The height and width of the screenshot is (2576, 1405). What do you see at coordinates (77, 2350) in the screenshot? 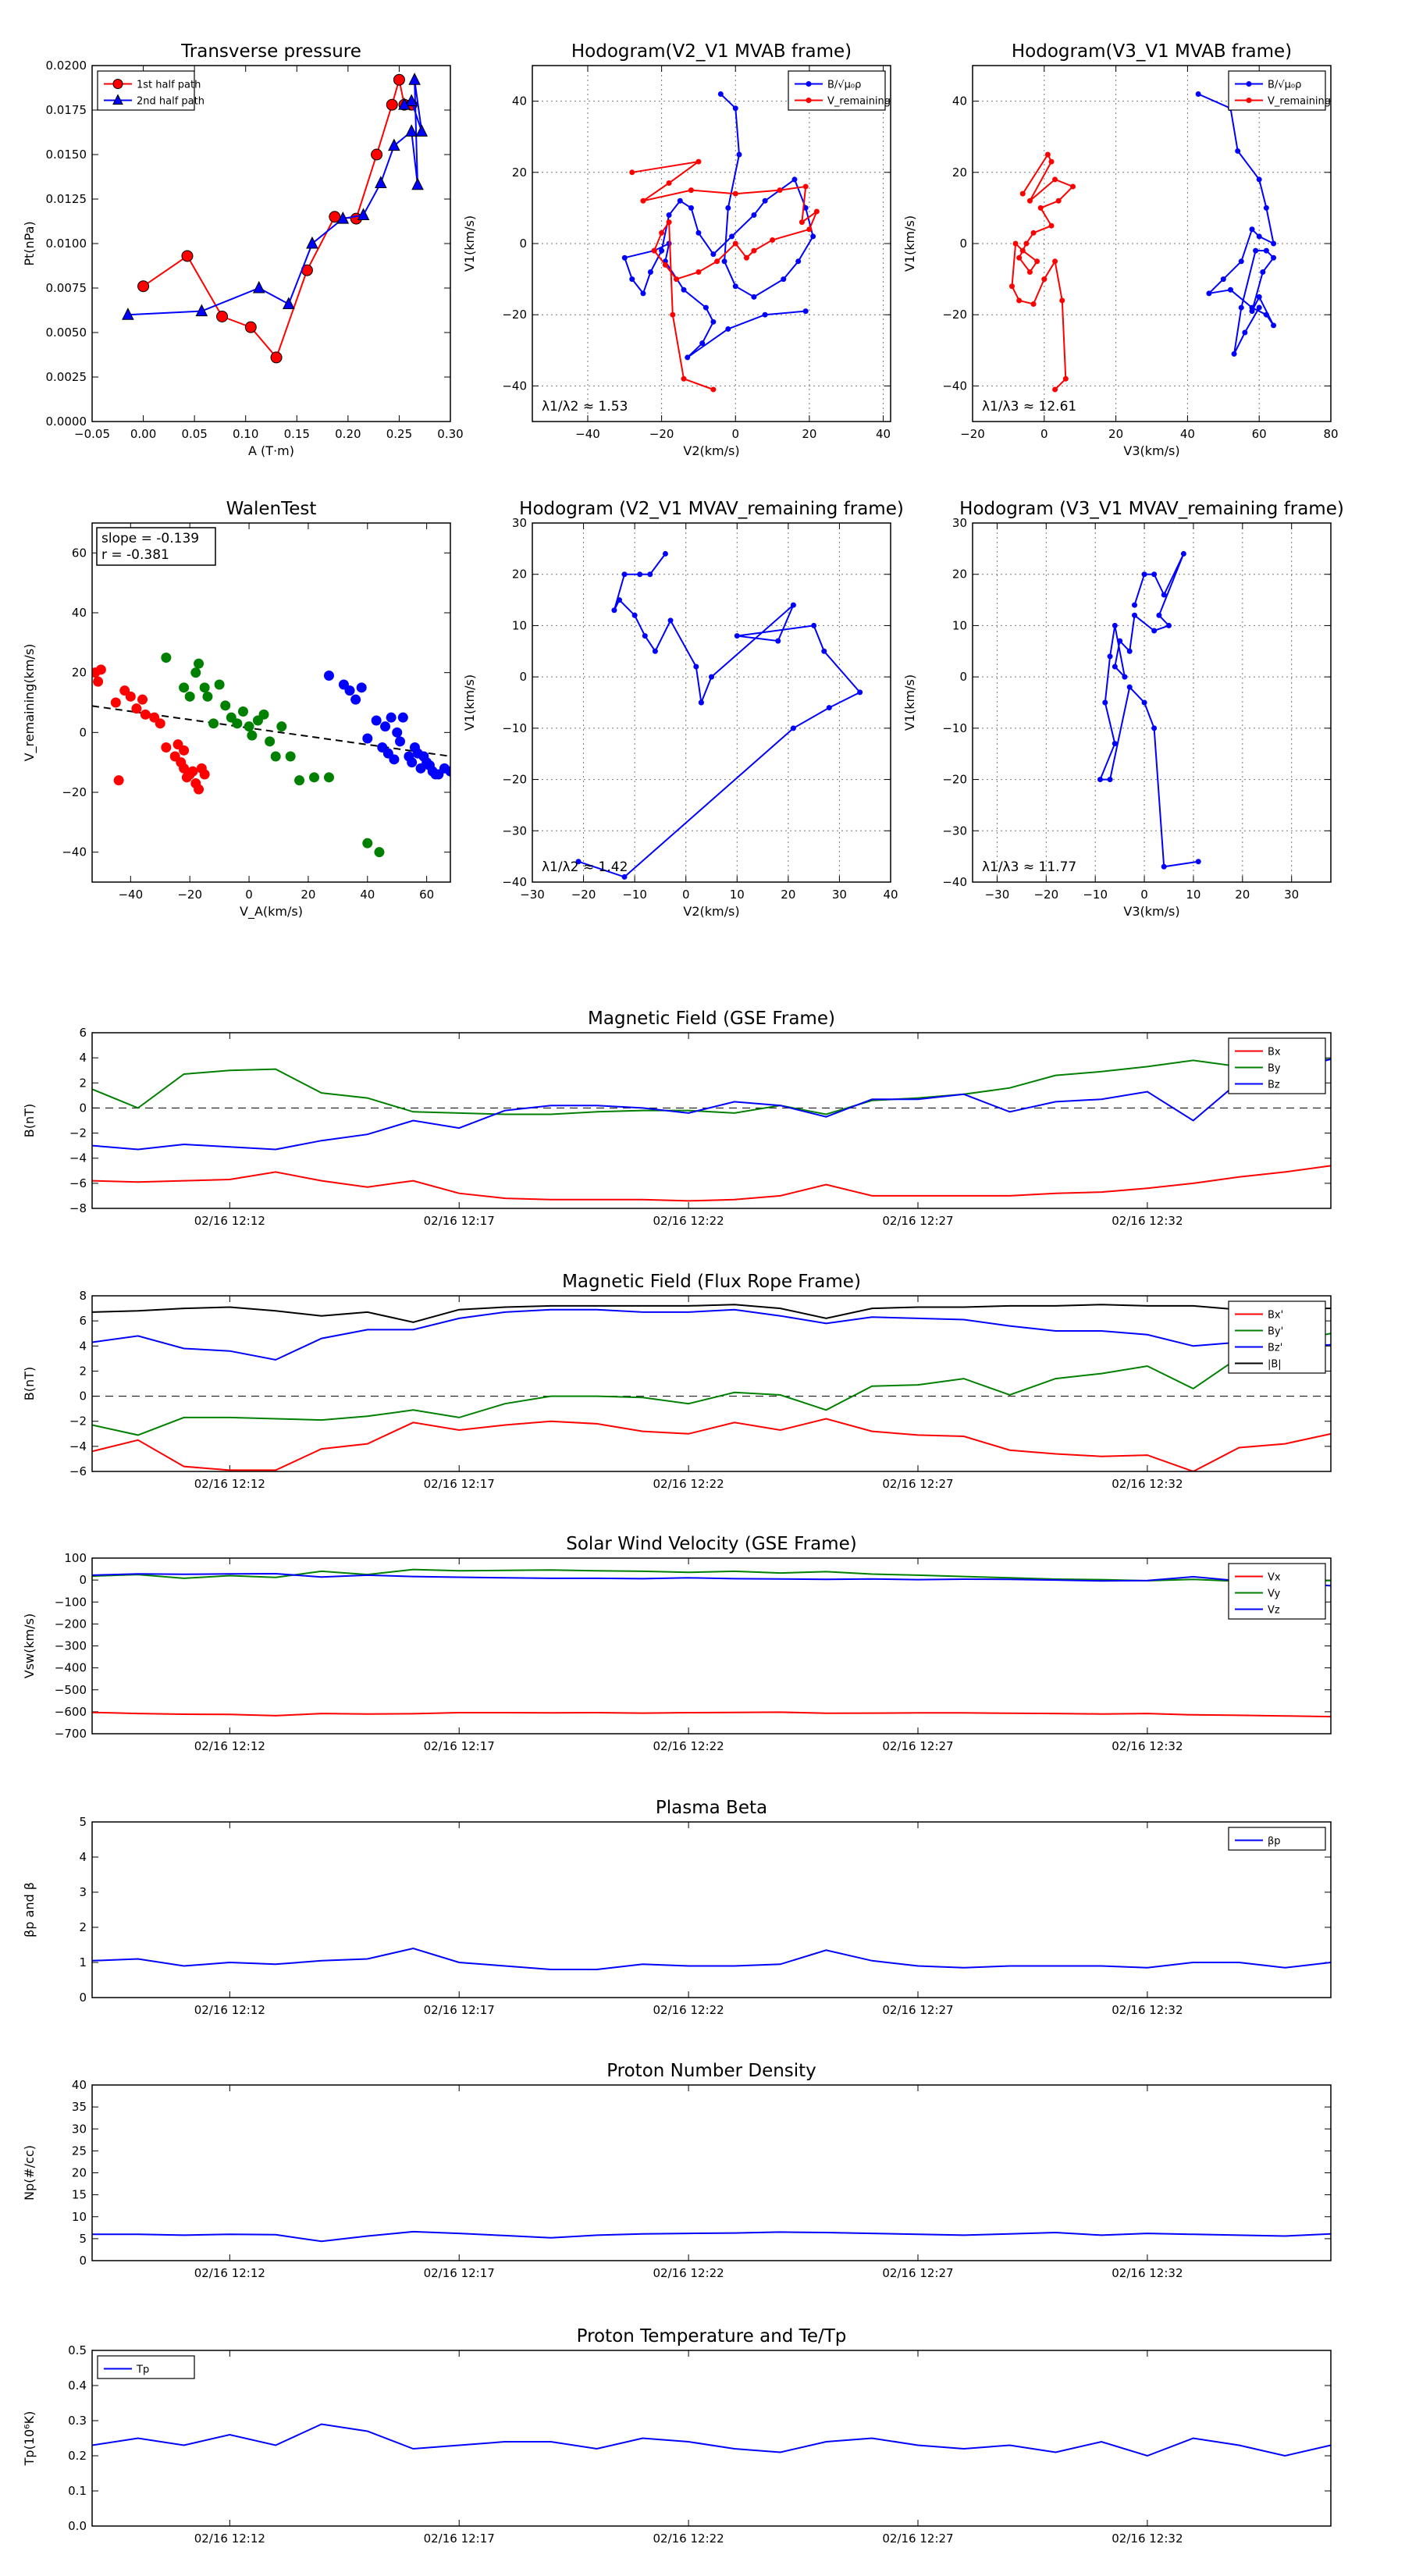
I see `y-tick-label: 0.5` at bounding box center [77, 2350].